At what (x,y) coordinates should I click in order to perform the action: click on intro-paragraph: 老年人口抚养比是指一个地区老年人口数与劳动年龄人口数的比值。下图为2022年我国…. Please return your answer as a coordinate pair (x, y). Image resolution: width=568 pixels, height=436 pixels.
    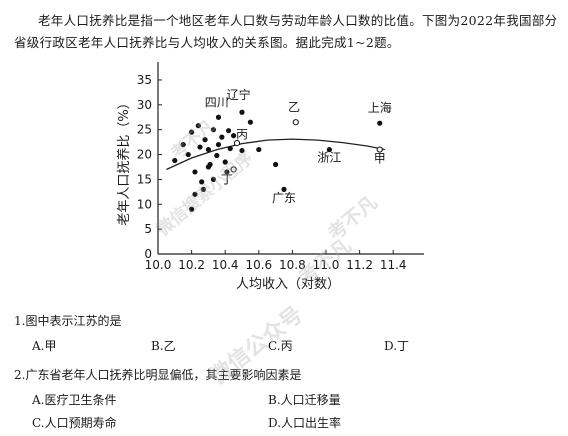
    Looking at the image, I should click on (286, 31).